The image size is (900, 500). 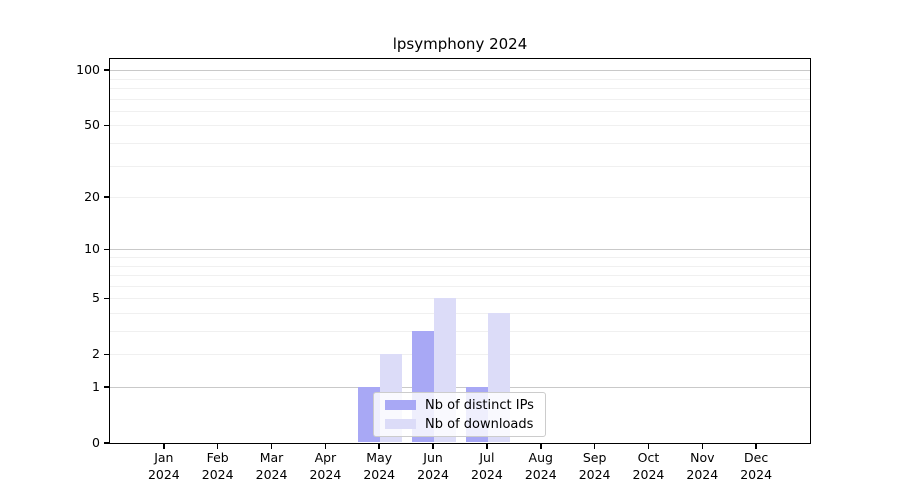 I want to click on legend-swatch-downloads, so click(x=400, y=424).